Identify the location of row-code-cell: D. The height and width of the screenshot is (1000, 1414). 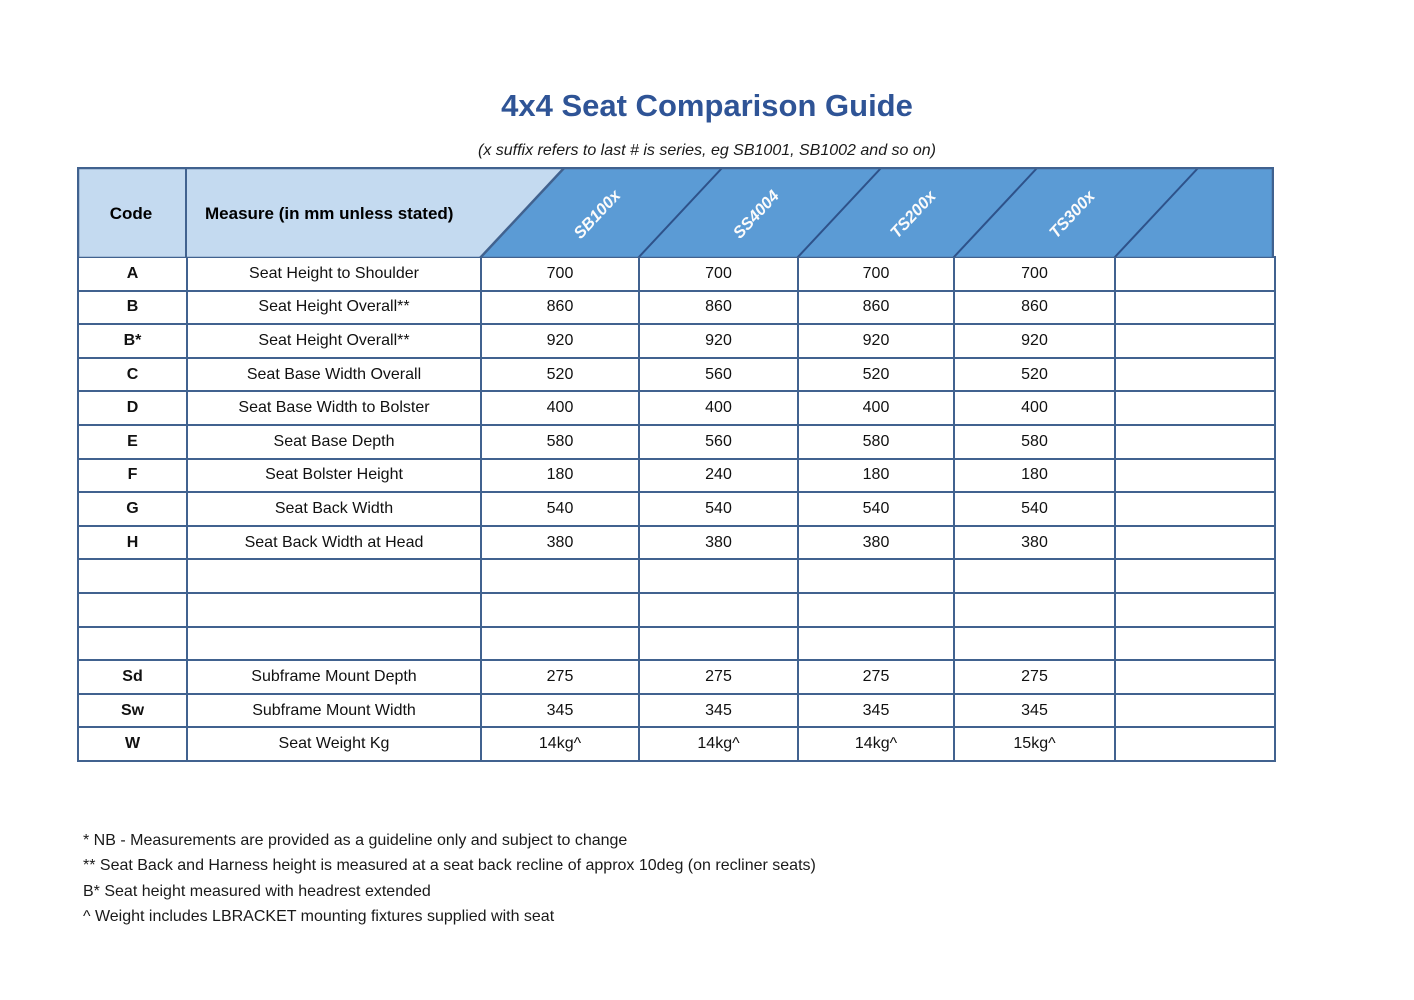
(132, 408).